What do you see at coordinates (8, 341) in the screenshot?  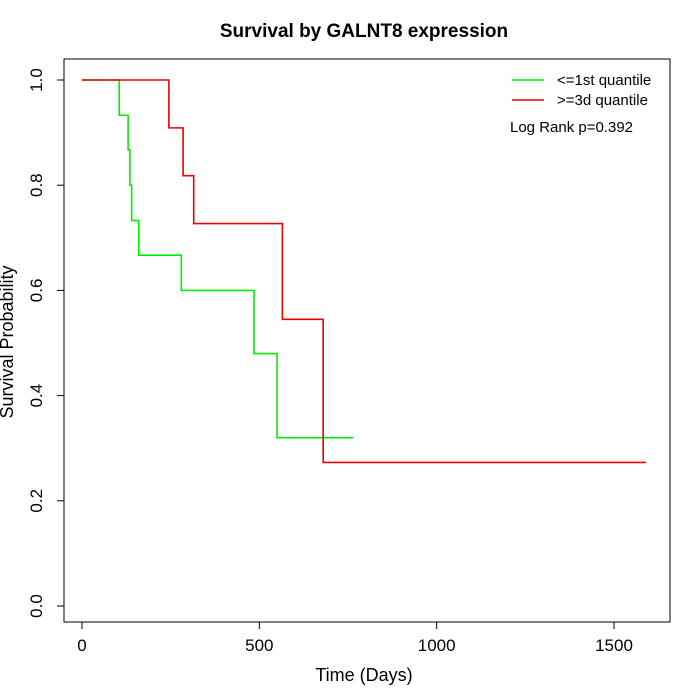 I see `y-axis-label: Survival Probability` at bounding box center [8, 341].